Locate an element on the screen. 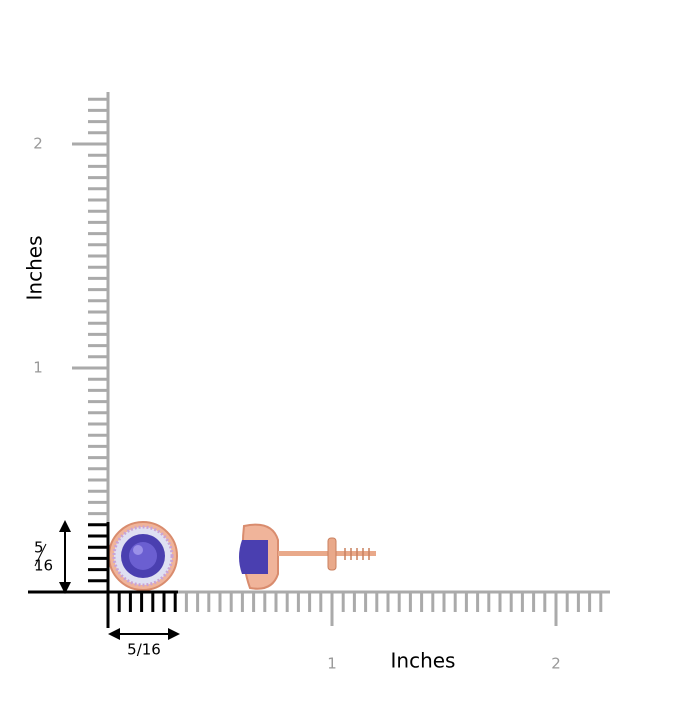 The height and width of the screenshot is (704, 700). height-numerator: 5 is located at coordinates (39, 548).